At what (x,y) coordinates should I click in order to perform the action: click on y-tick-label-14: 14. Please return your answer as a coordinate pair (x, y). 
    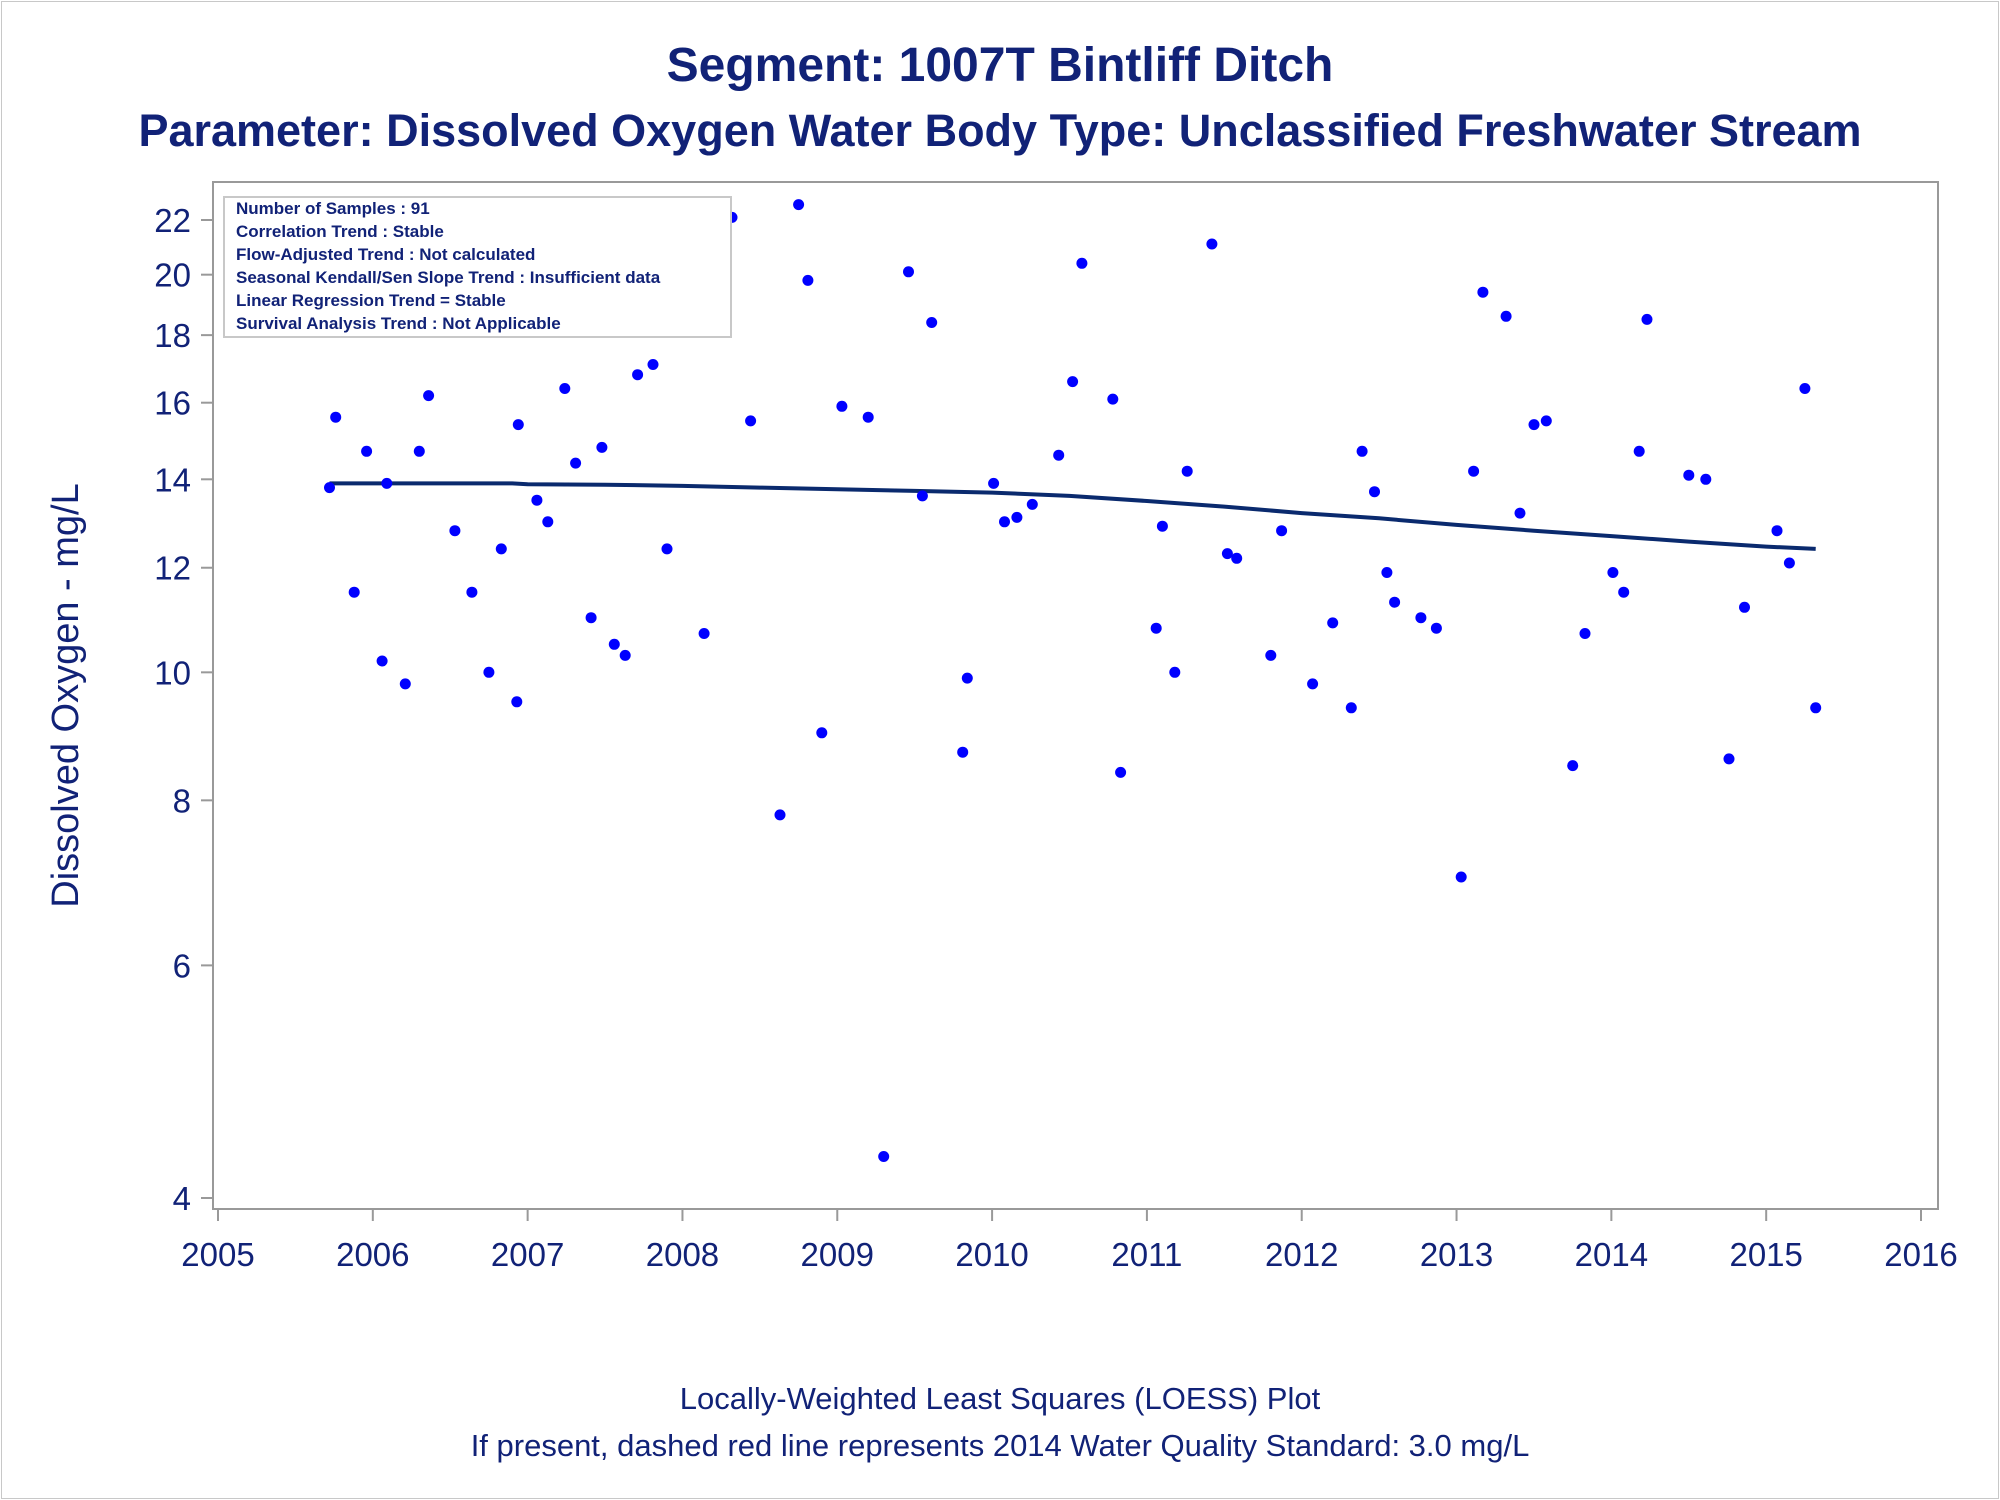
    Looking at the image, I should click on (172, 479).